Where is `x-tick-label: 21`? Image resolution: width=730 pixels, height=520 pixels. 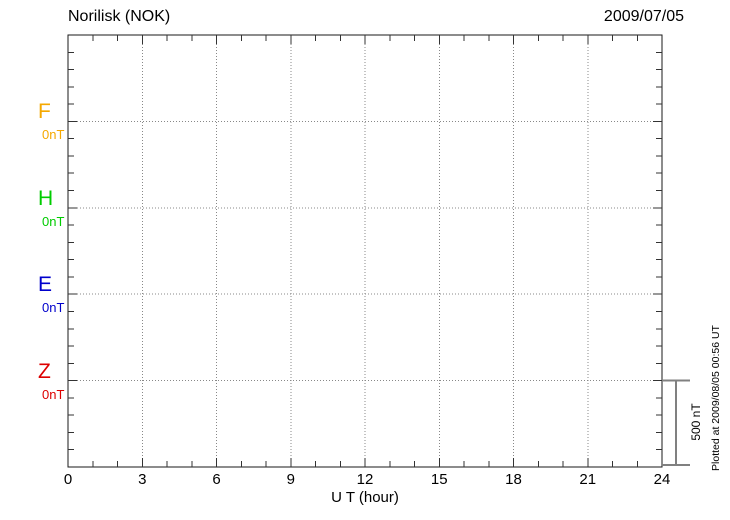
x-tick-label: 21 is located at coordinates (588, 479).